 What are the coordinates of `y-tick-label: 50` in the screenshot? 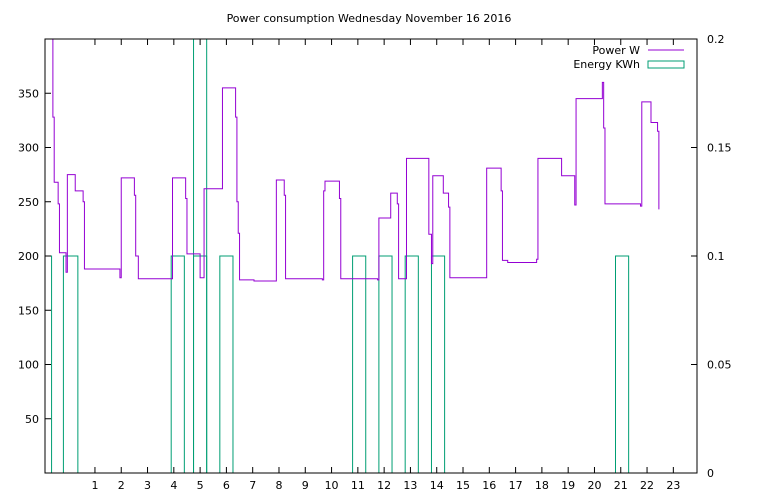 It's located at (32, 419).